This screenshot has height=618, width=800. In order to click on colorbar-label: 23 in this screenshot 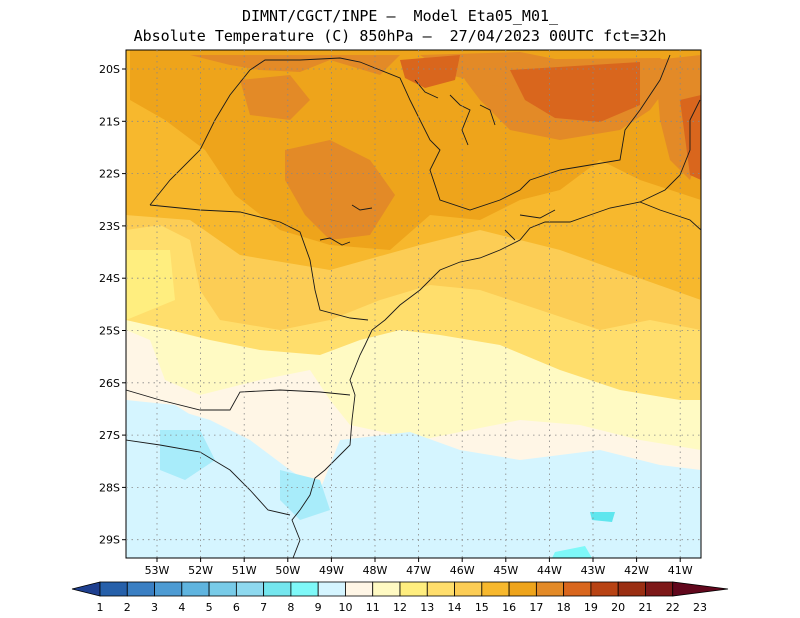, I will do `click(700, 607)`.